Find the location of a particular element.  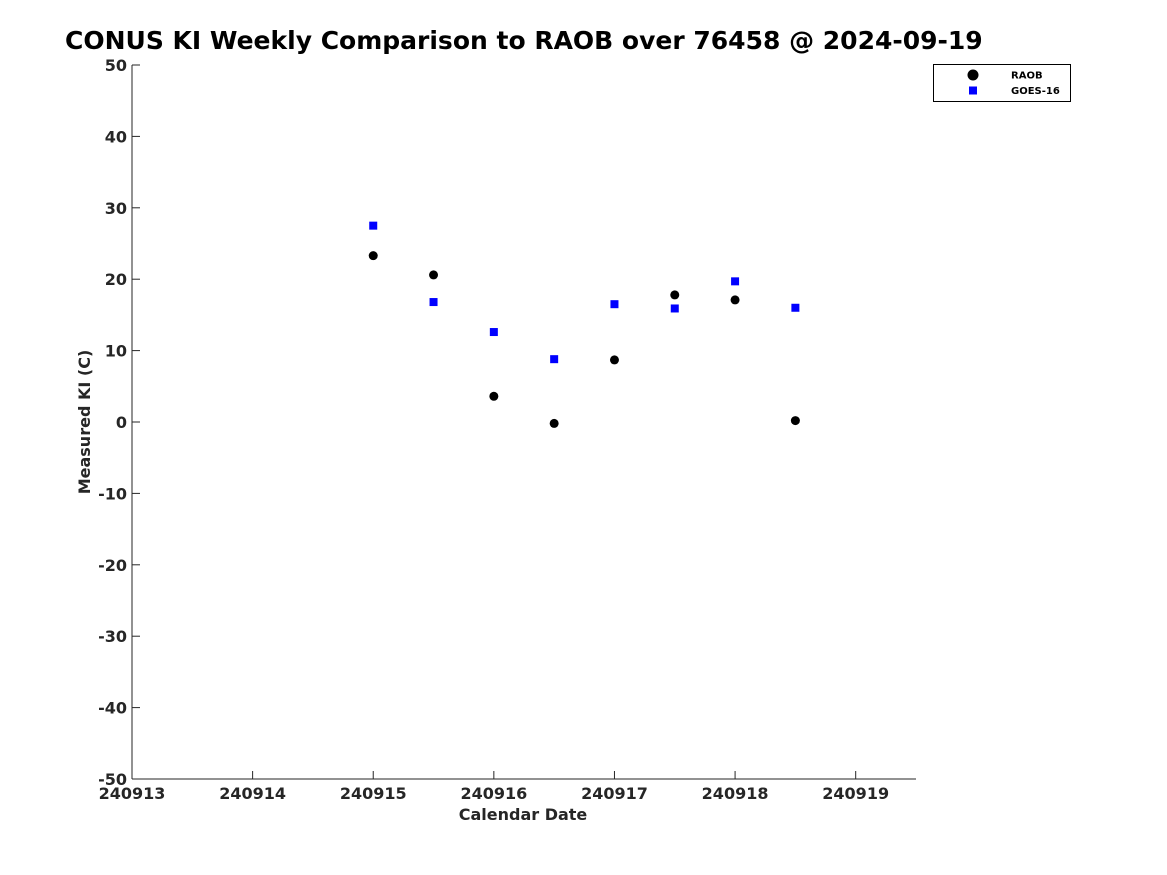

y-tick-label: -40 is located at coordinates (112, 708).